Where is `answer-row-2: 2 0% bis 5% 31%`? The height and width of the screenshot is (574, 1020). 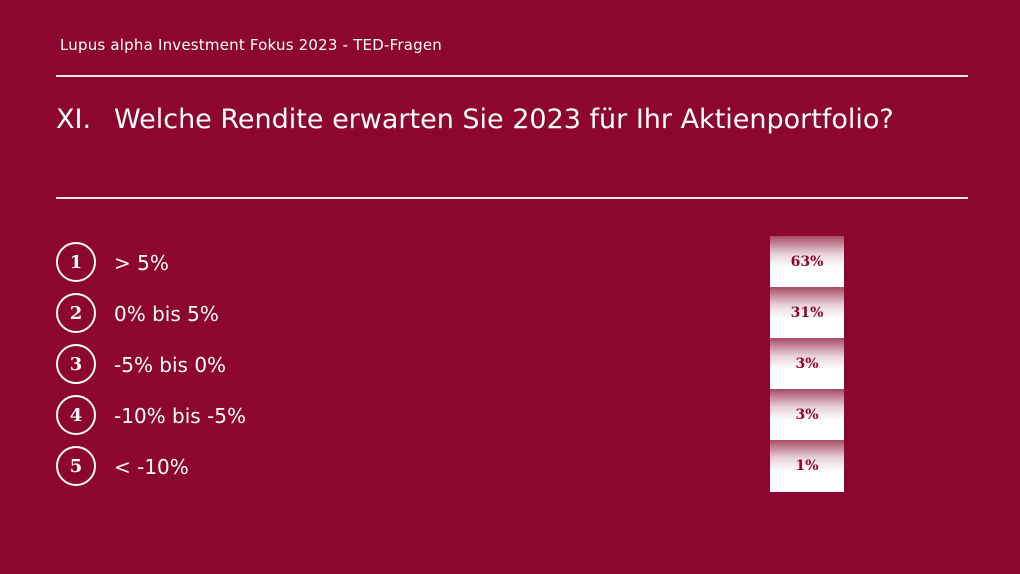
answer-row-2: 2 0% bis 5% 31% is located at coordinates (456, 313).